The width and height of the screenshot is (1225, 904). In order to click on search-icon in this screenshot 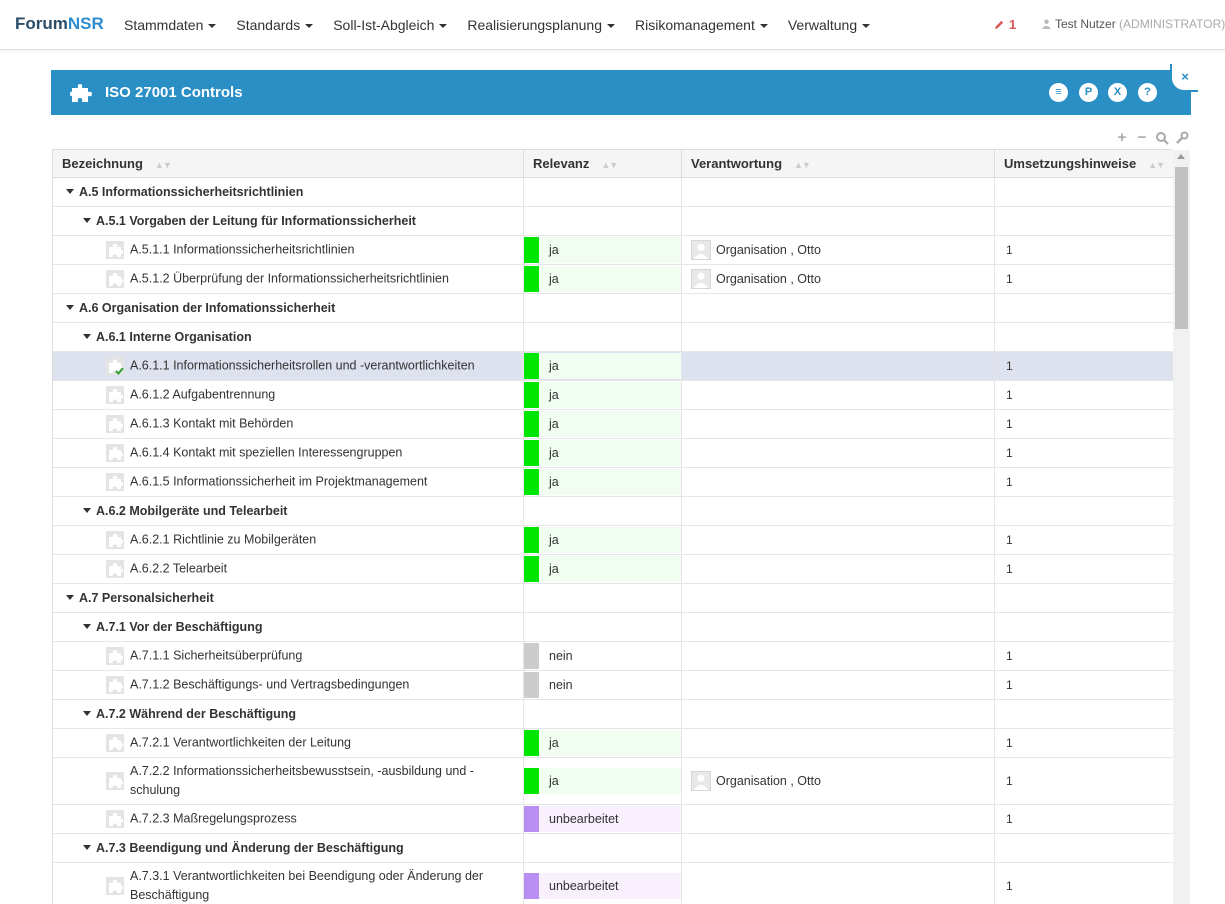, I will do `click(1162, 138)`.